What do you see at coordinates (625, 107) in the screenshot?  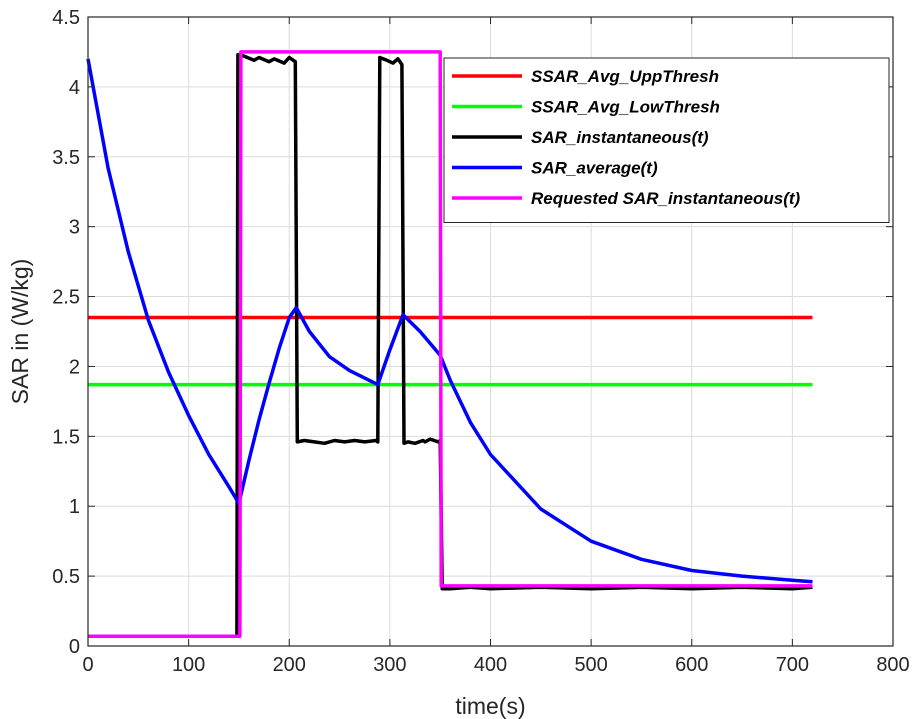 I see `legend-label-ssar-avg-lowthresh: SSAR_Avg_LowThresh` at bounding box center [625, 107].